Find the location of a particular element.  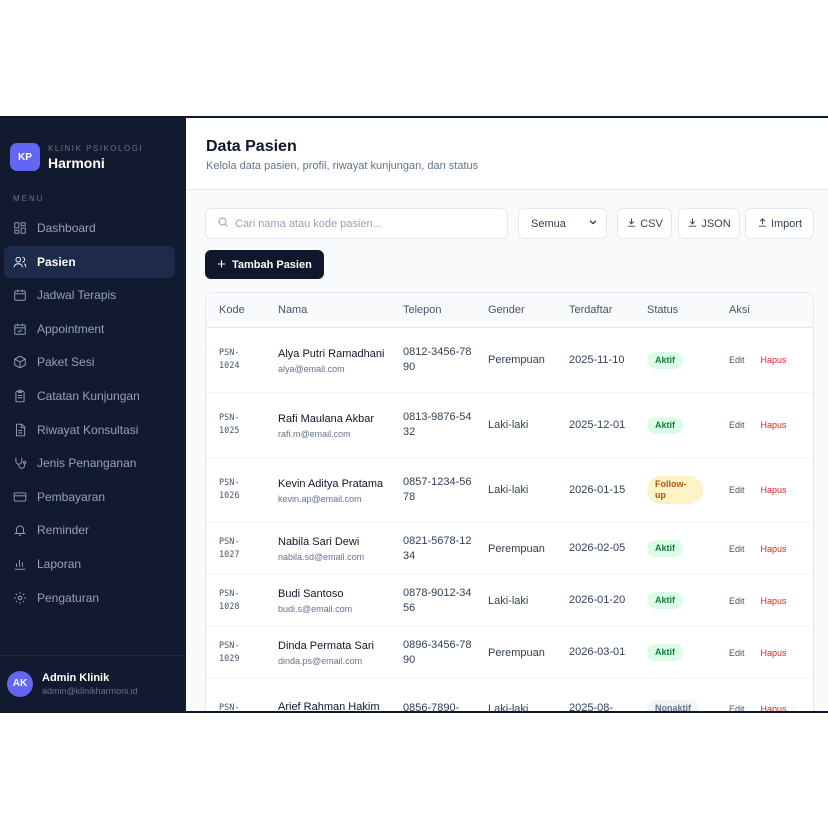

stethoscope-icon is located at coordinates (20, 463).